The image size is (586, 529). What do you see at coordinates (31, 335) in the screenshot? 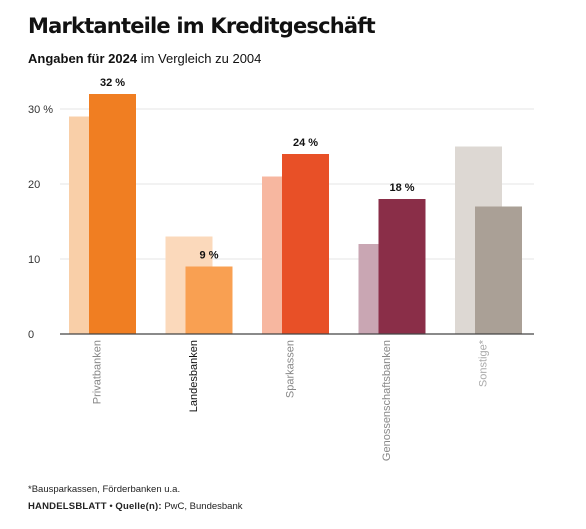
I see `y-tick-label: 0` at bounding box center [31, 335].